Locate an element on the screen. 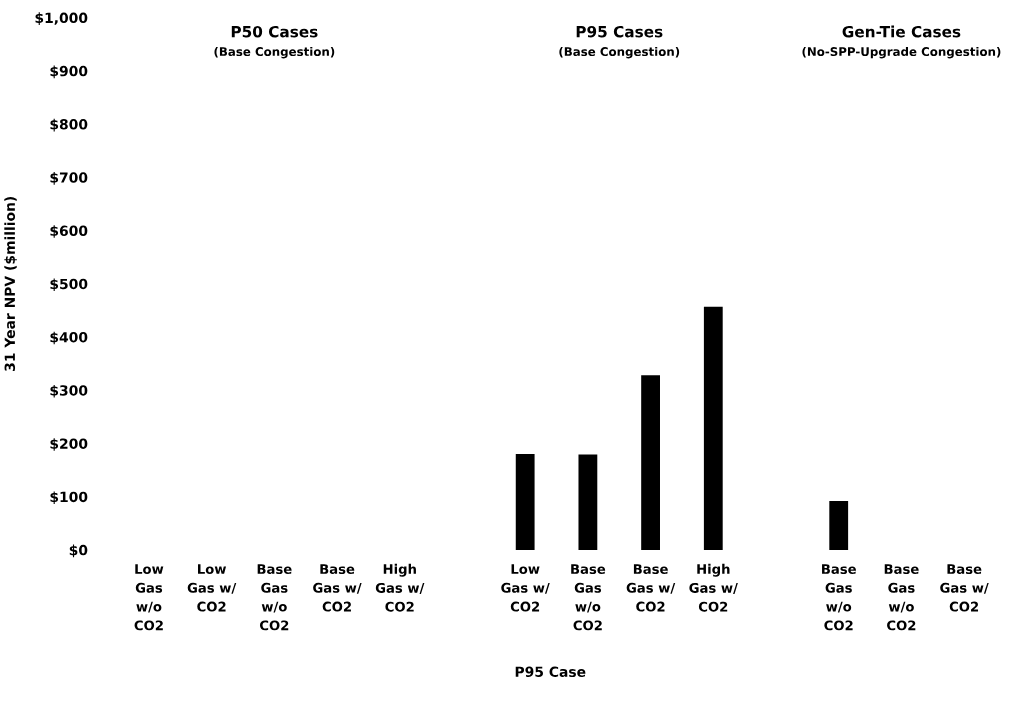  y-tick-label: $300 is located at coordinates (69, 391).